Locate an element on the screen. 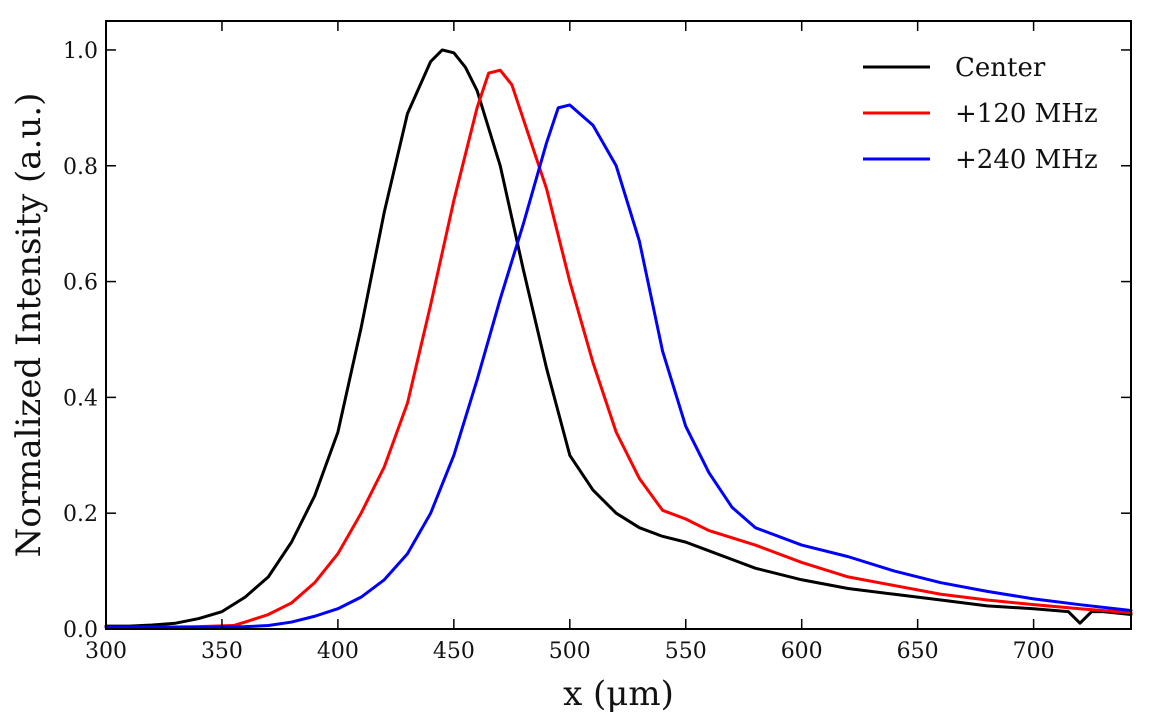 This screenshot has width=1163, height=726. y-tick-label: 0.0 is located at coordinates (80, 630).